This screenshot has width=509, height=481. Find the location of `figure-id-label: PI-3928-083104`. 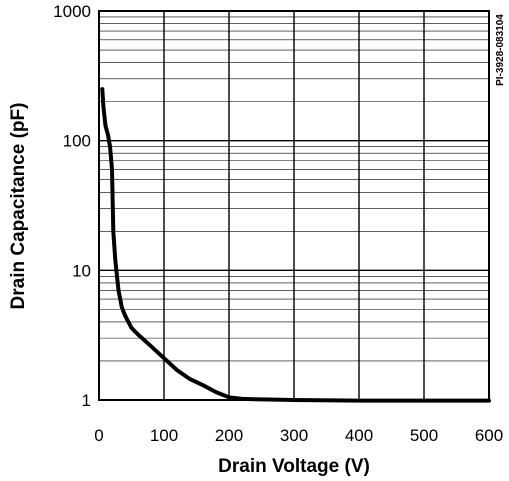

figure-id-label: PI-3928-083104 is located at coordinates (500, 50).